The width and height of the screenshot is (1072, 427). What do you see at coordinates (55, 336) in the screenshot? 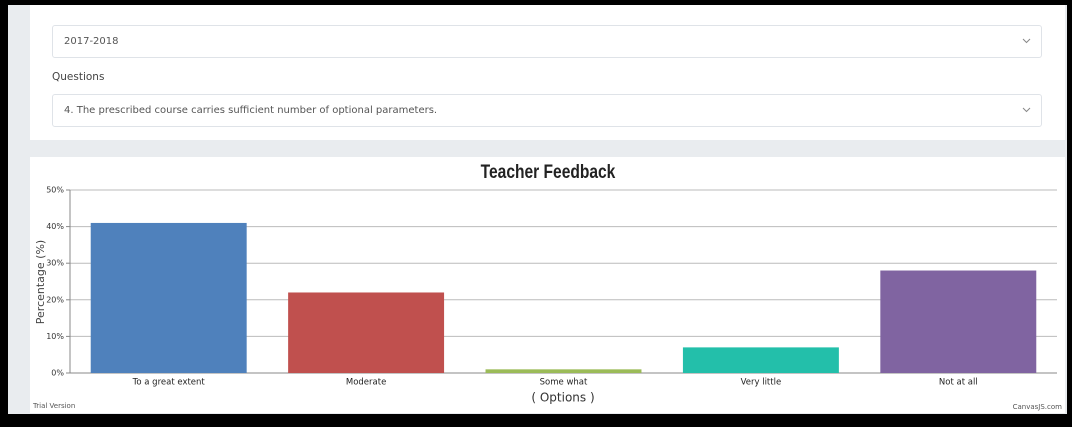
I see `y-tick-label: 10%` at bounding box center [55, 336].